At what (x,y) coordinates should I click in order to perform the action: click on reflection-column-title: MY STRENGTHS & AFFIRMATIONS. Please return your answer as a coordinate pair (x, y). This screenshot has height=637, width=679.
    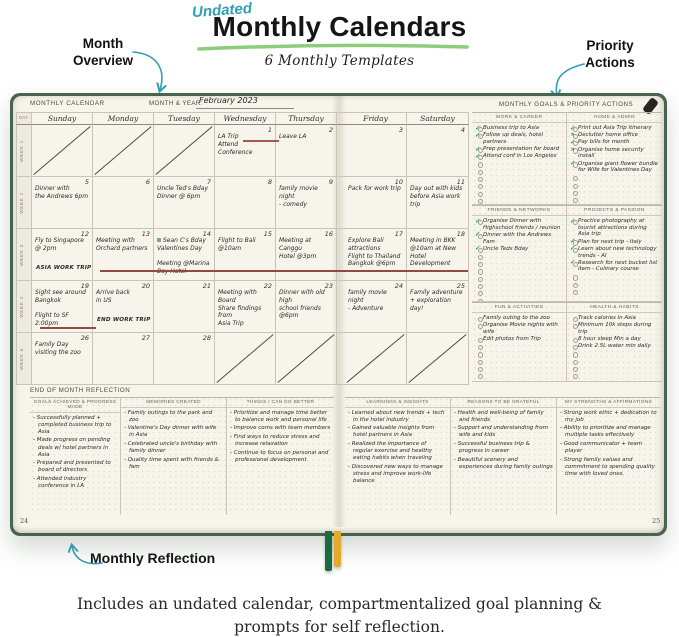
    Looking at the image, I should click on (608, 402).